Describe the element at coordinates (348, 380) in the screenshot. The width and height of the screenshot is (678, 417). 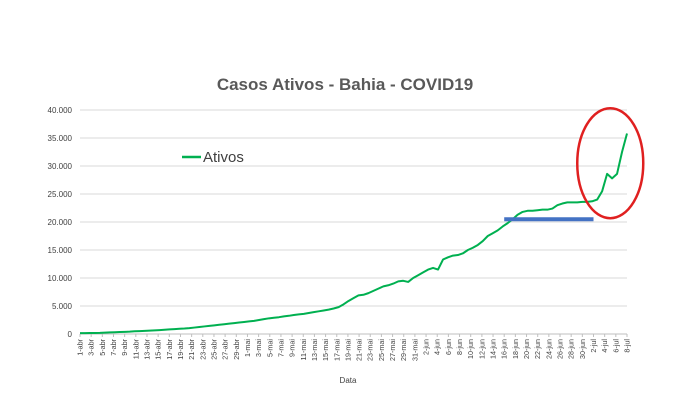
I see `x-axis-label: Data` at that location.